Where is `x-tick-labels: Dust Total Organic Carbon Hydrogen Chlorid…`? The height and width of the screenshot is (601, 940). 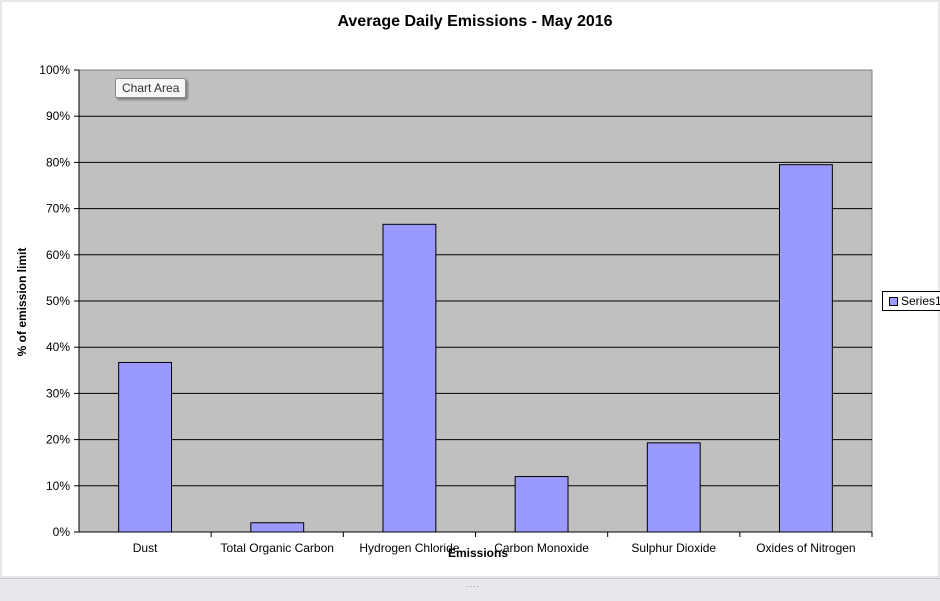 x-tick-labels: Dust Total Organic Carbon Hydrogen Chlorid… is located at coordinates (503, 543).